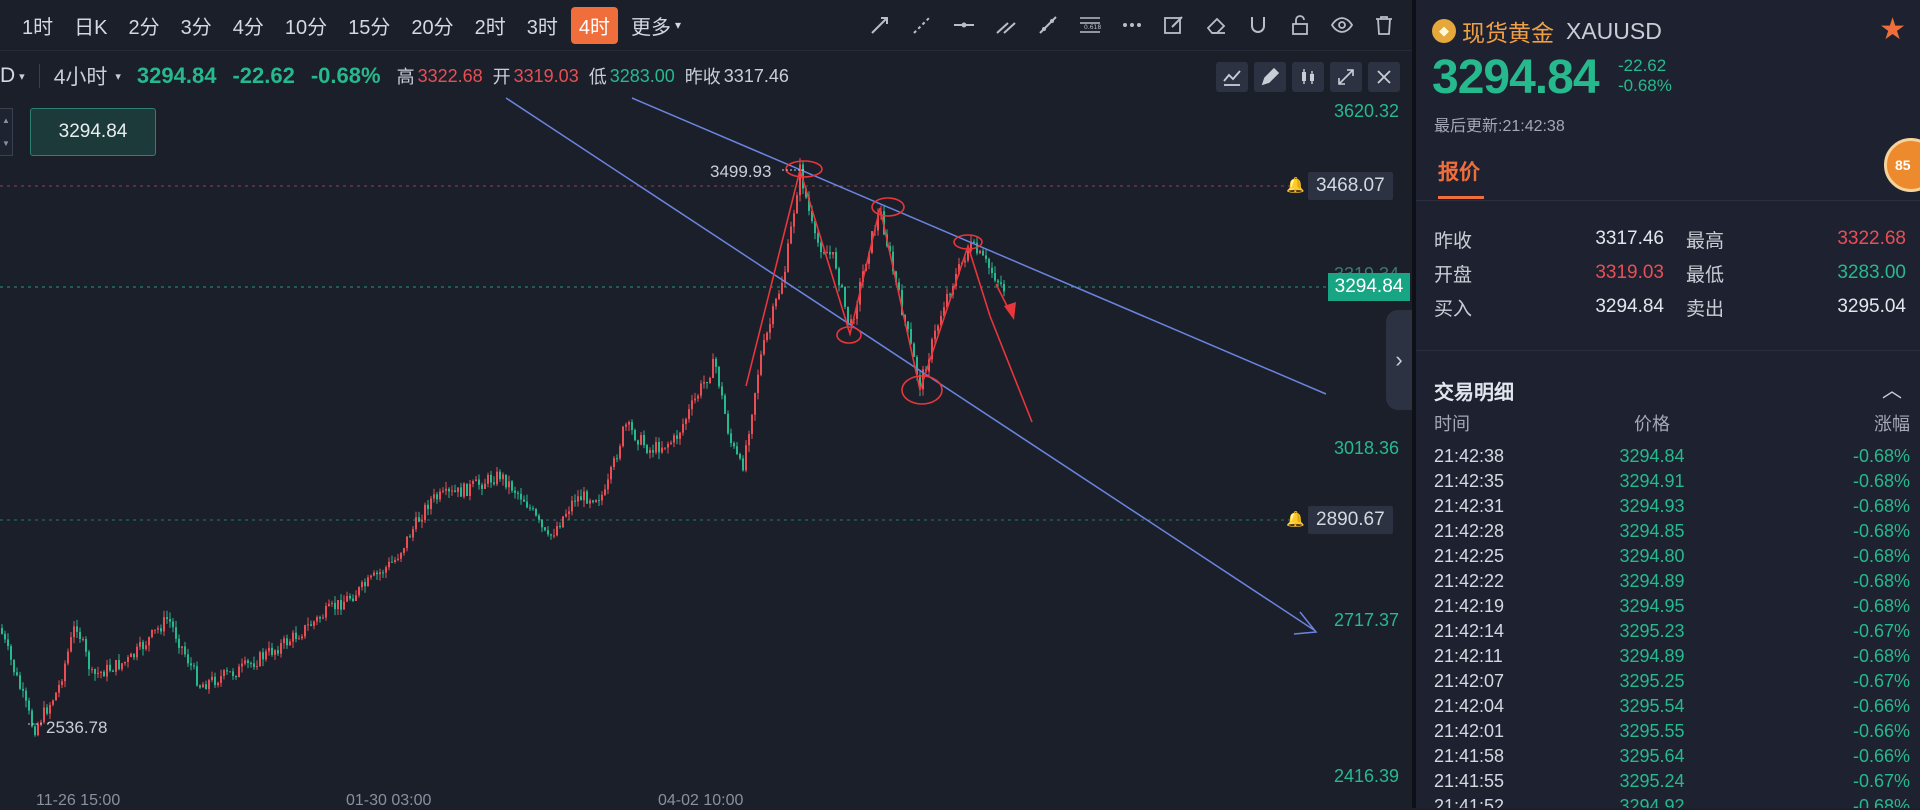 The width and height of the screenshot is (1920, 810). I want to click on timeframe-4h: 4时, so click(594, 25).